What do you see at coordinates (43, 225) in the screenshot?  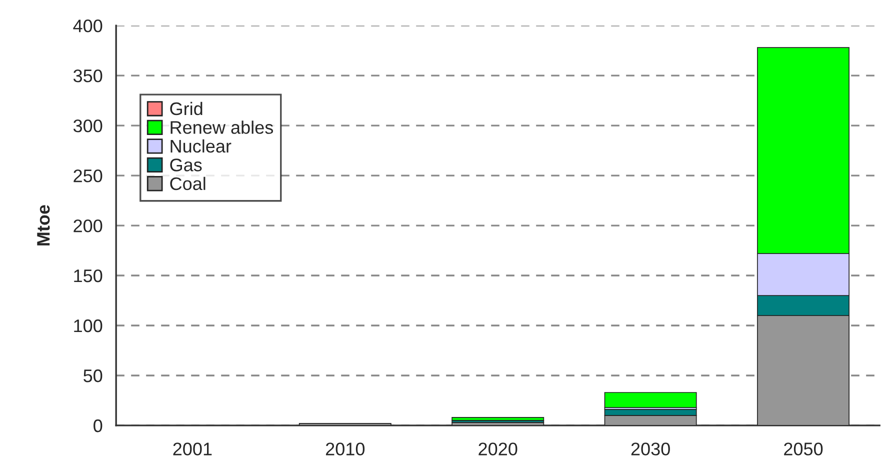 I see `y-axis-title: Mtoe` at bounding box center [43, 225].